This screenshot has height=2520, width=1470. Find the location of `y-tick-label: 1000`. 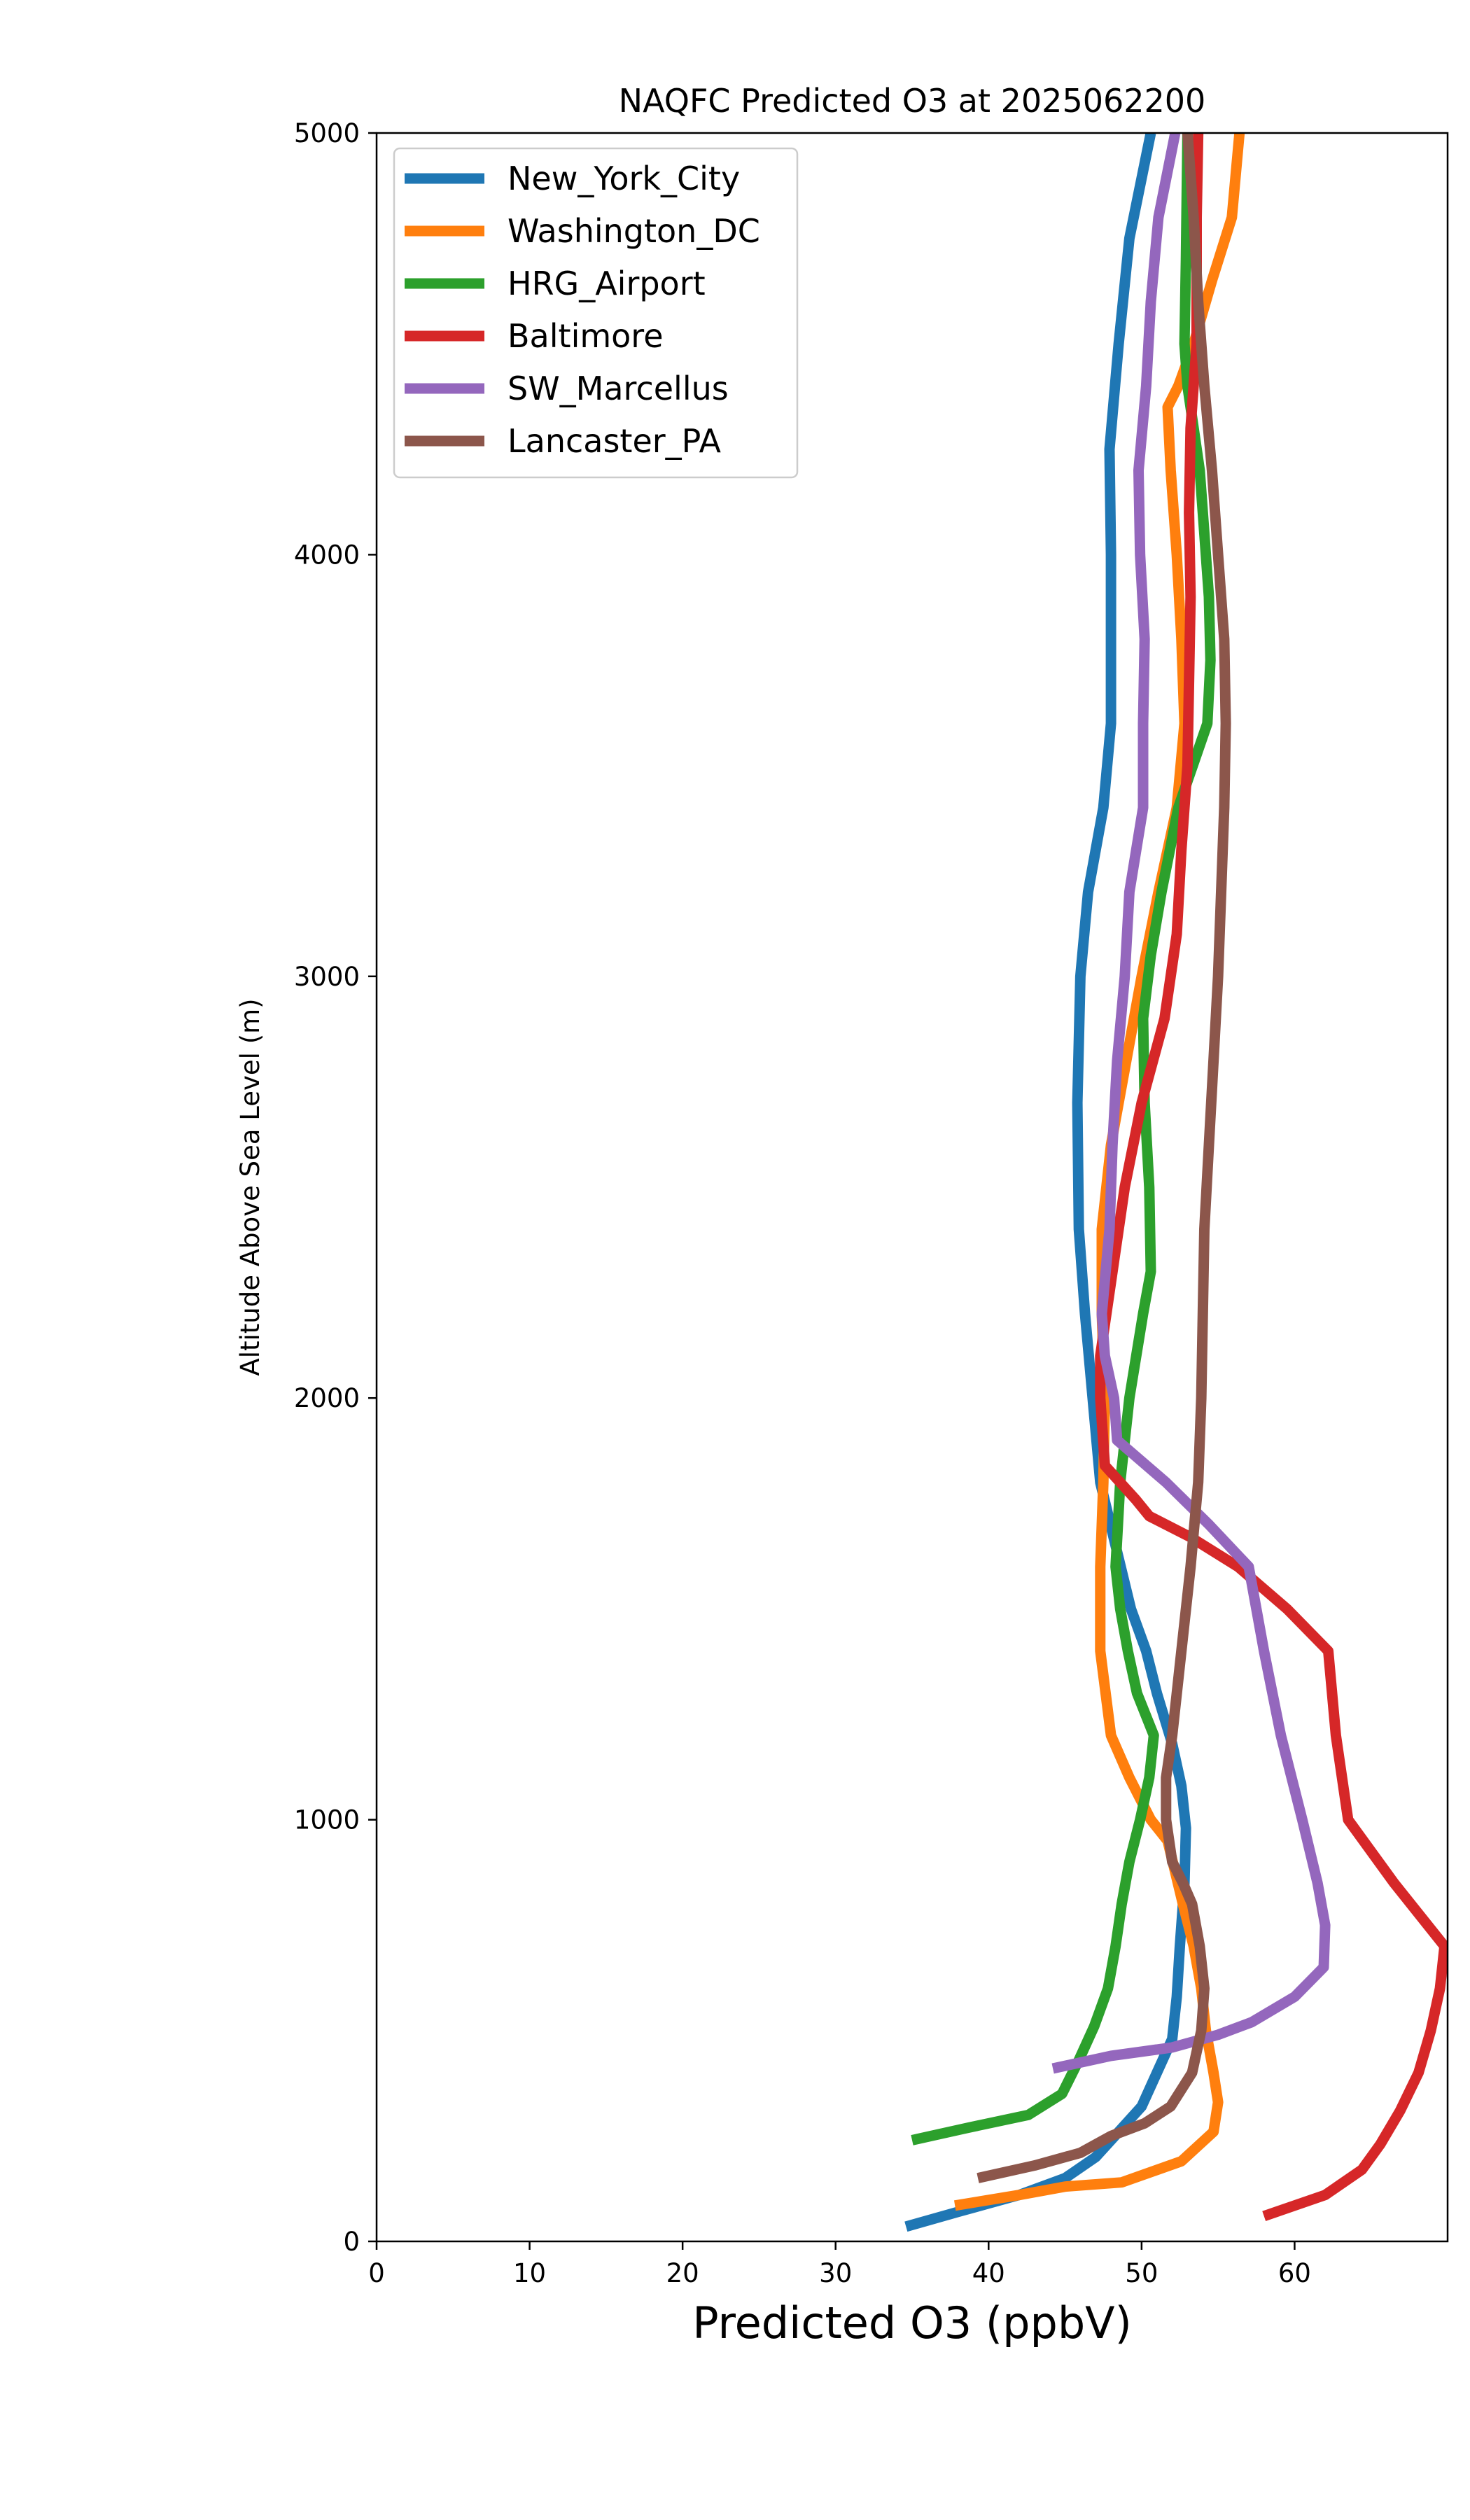

y-tick-label: 1000 is located at coordinates (327, 1820).